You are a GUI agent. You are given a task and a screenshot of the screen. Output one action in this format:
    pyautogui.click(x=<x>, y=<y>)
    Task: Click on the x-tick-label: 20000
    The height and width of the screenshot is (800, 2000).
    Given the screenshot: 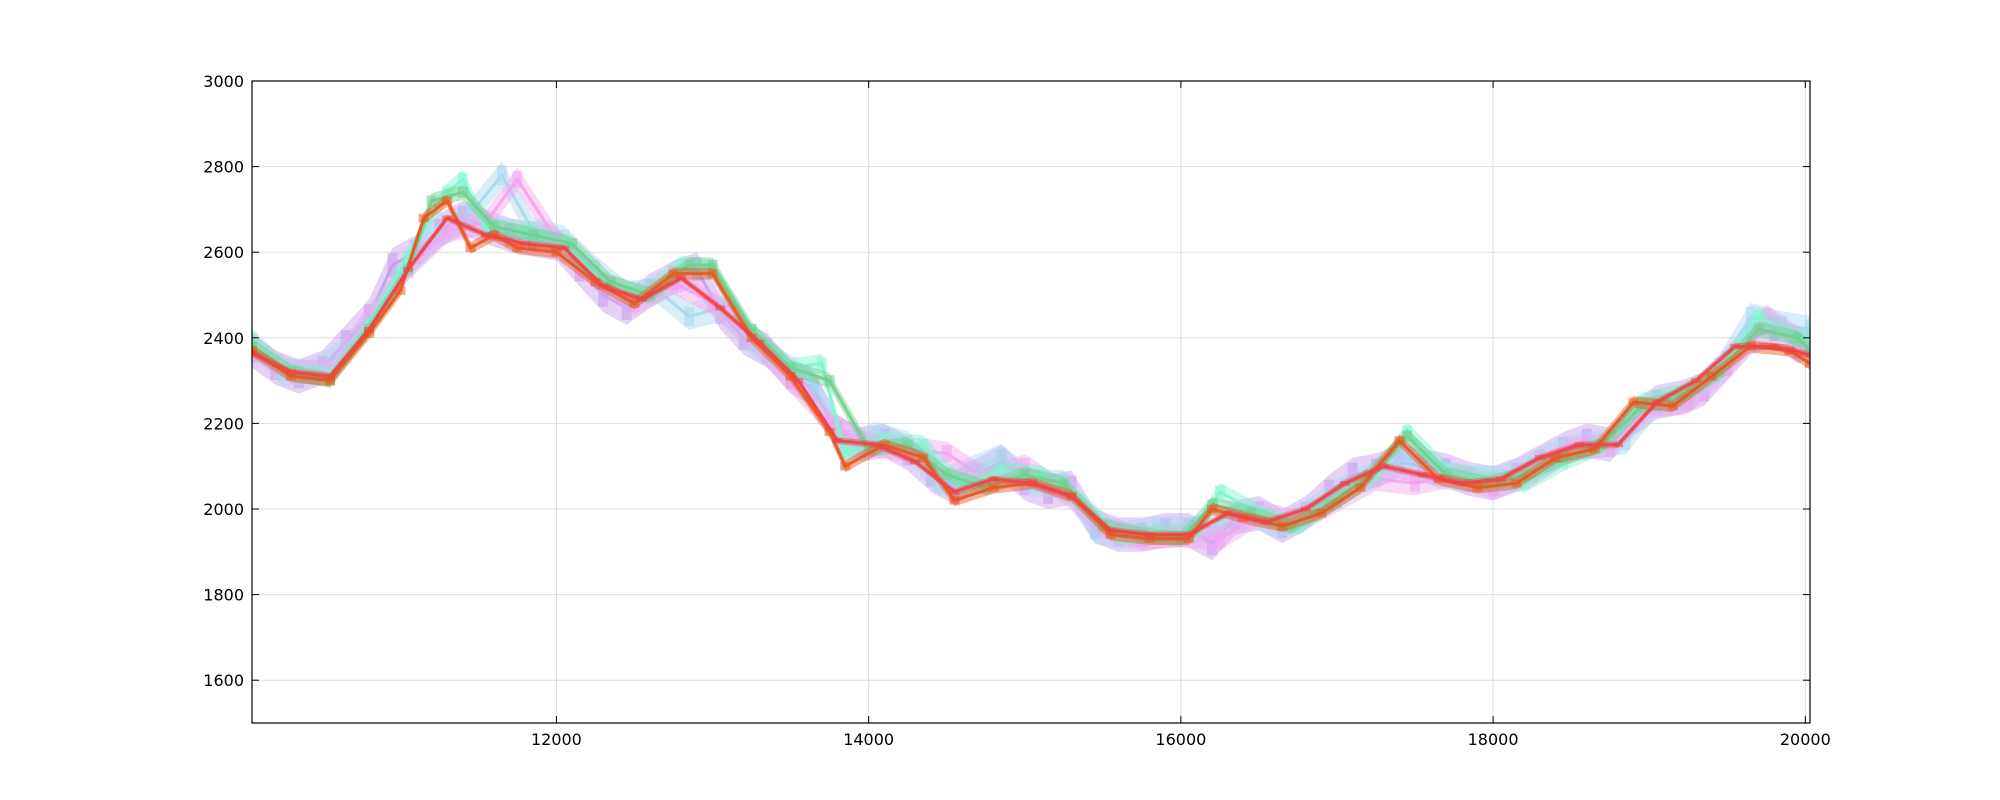 What is the action you would take?
    pyautogui.click(x=1805, y=739)
    